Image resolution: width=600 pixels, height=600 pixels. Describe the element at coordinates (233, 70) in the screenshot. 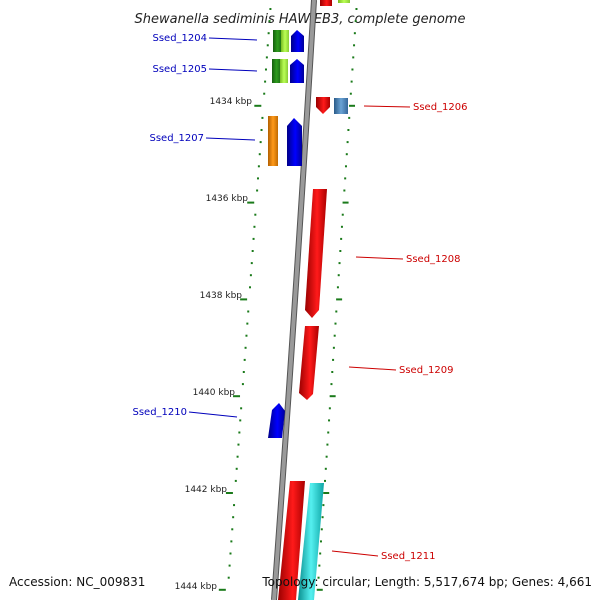

I see `ssed-1205-leader-line` at that location.